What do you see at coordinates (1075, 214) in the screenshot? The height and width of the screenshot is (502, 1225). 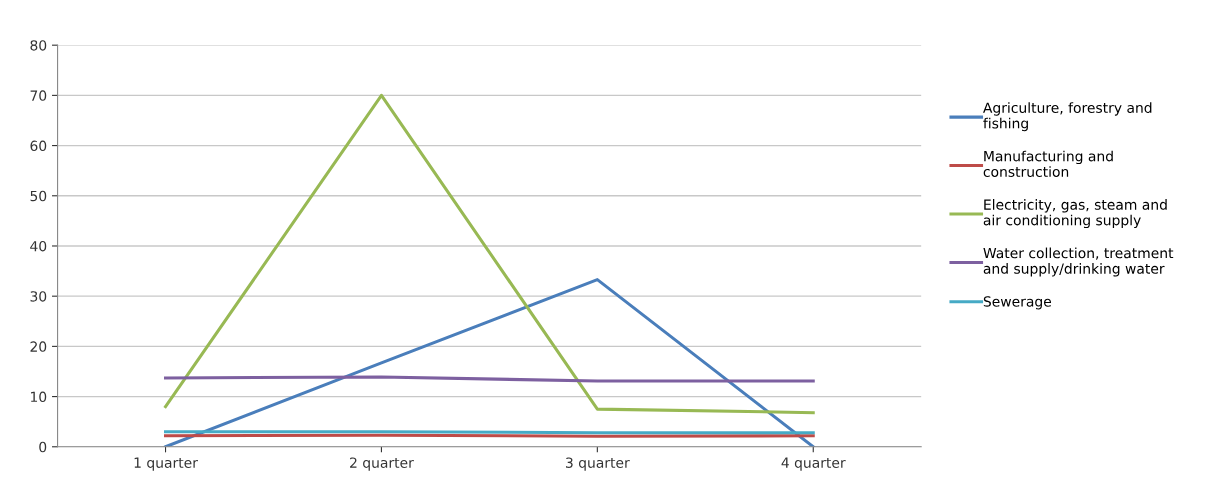 I see `legend-label: Electricity, gas, steam and air conditioning supply` at bounding box center [1075, 214].